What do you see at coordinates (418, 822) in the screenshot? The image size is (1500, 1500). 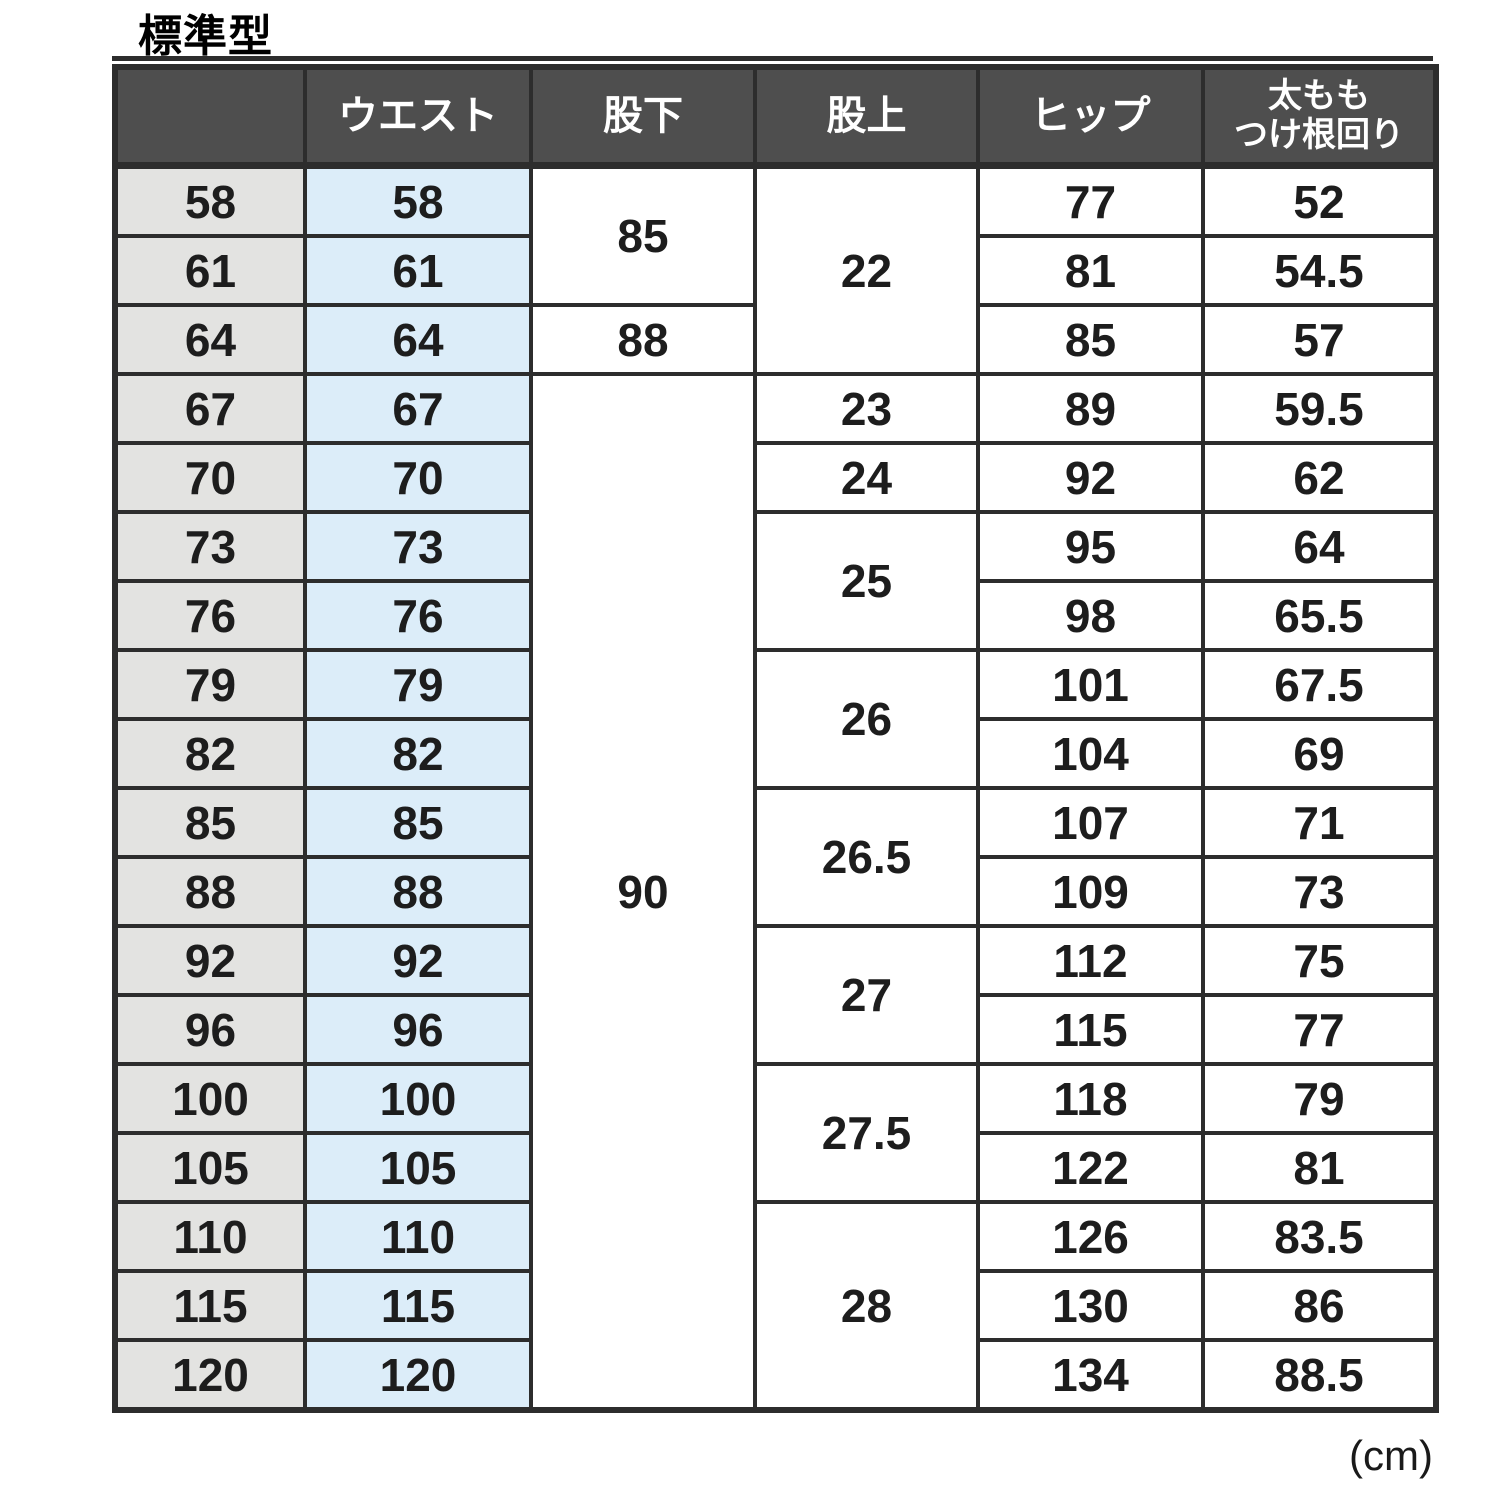 I see `cell-waist: 85` at bounding box center [418, 822].